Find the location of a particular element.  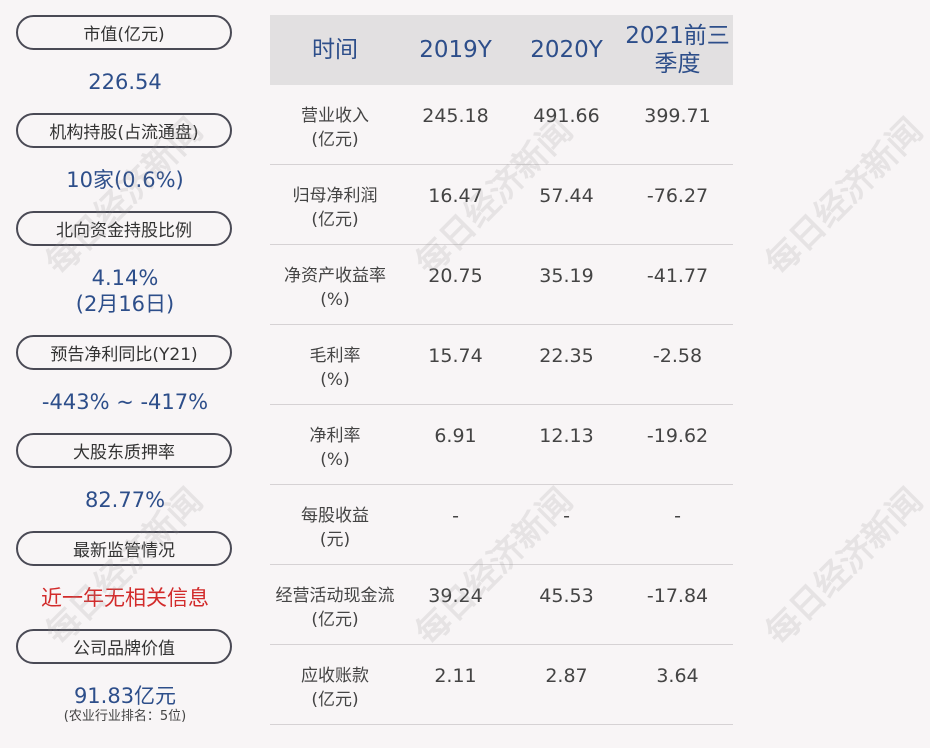

cell-value: 45.53 is located at coordinates (566, 596).